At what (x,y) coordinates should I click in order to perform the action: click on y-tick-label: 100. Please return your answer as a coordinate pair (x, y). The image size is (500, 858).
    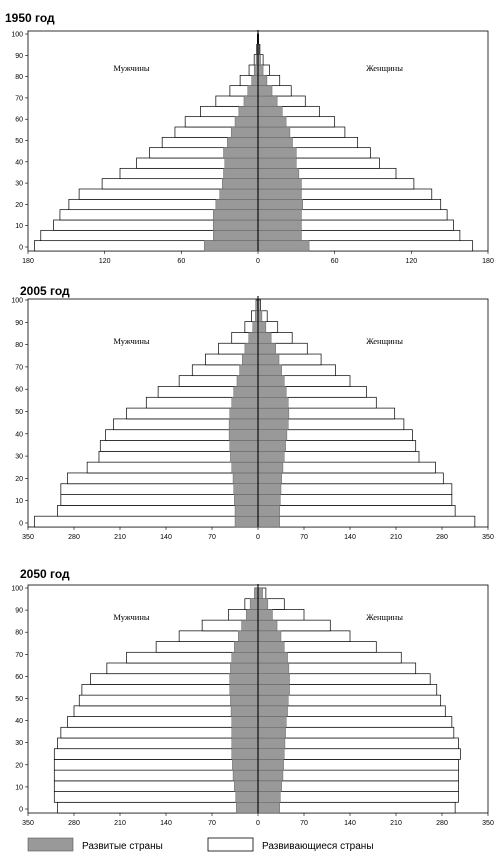
    Looking at the image, I should click on (17, 301).